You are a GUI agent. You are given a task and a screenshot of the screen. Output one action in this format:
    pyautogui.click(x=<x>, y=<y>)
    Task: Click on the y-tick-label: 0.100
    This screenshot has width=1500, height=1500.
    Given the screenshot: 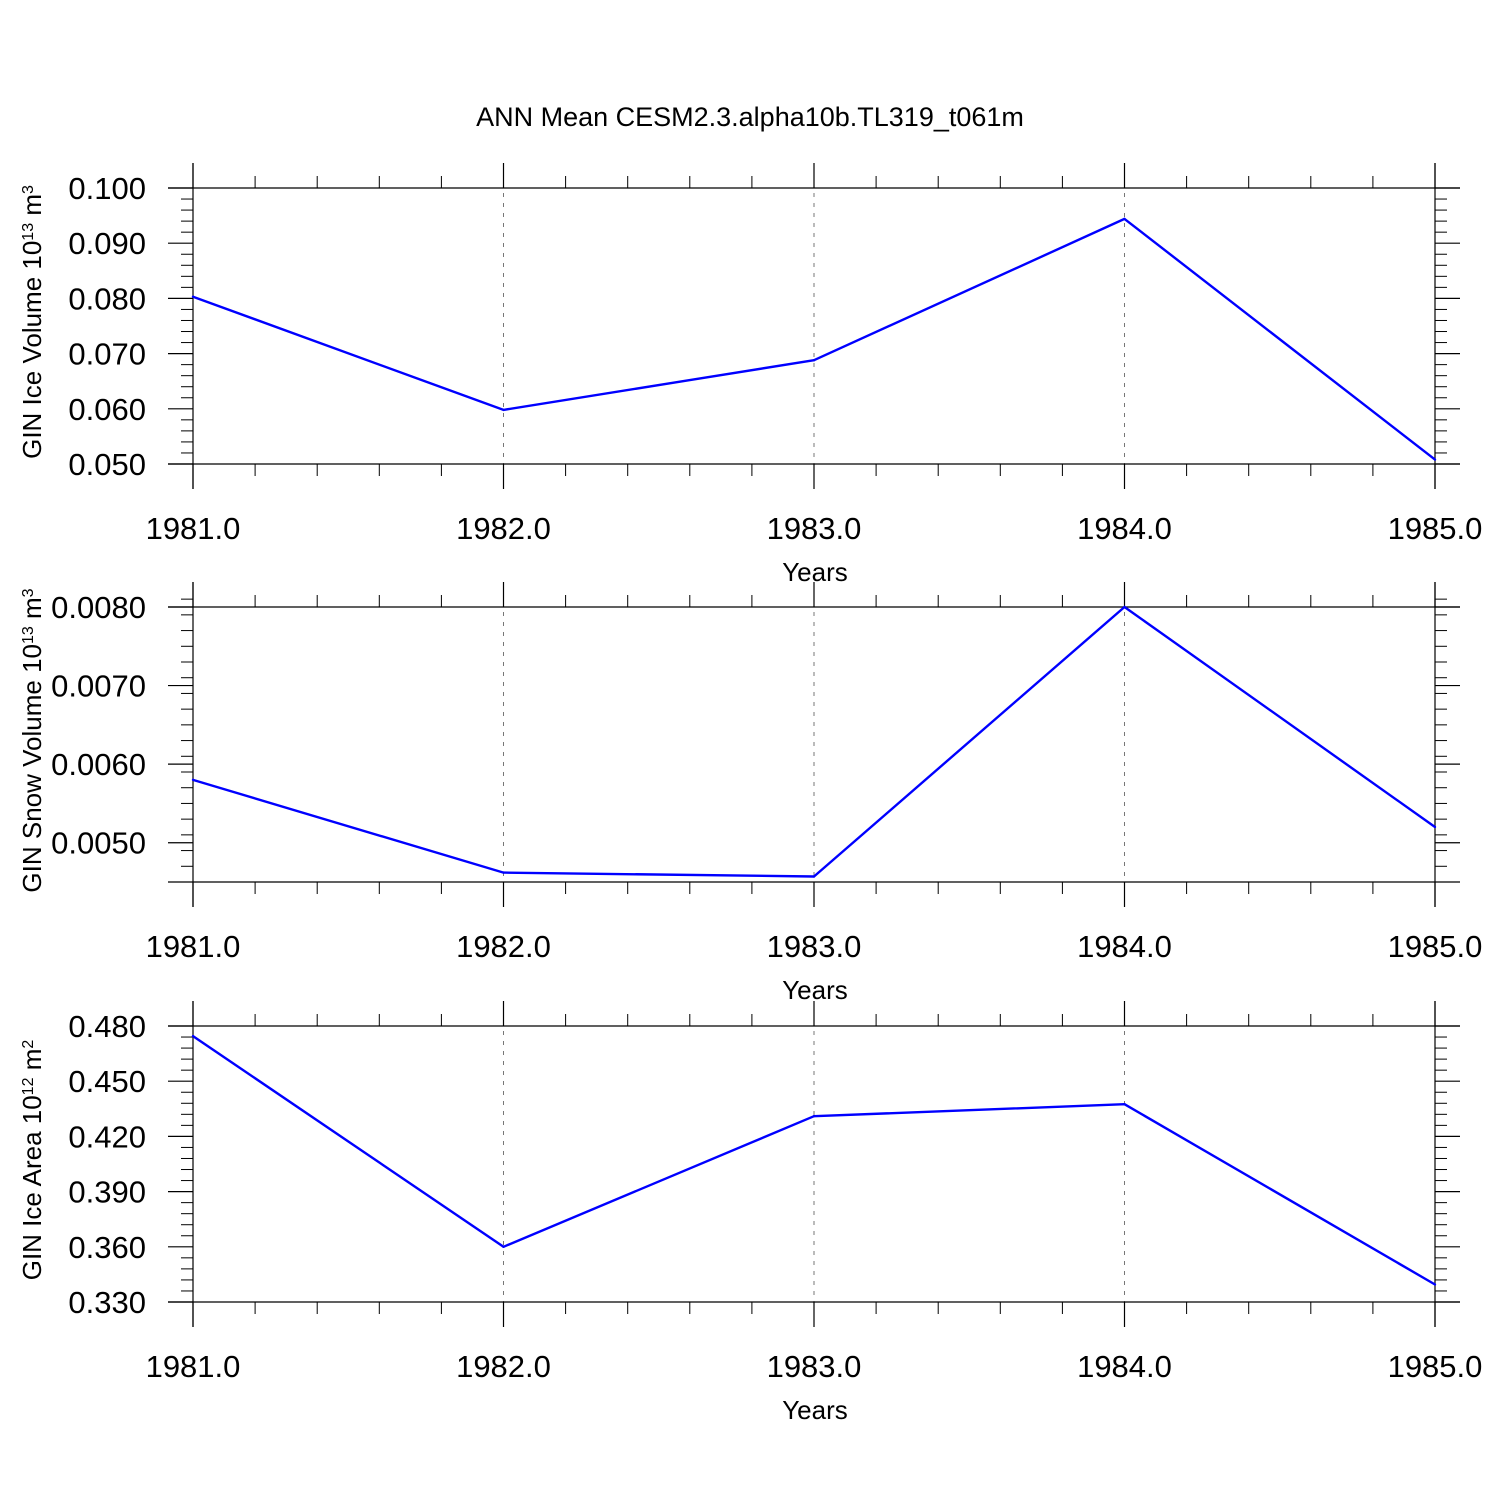 What is the action you would take?
    pyautogui.click(x=107, y=188)
    